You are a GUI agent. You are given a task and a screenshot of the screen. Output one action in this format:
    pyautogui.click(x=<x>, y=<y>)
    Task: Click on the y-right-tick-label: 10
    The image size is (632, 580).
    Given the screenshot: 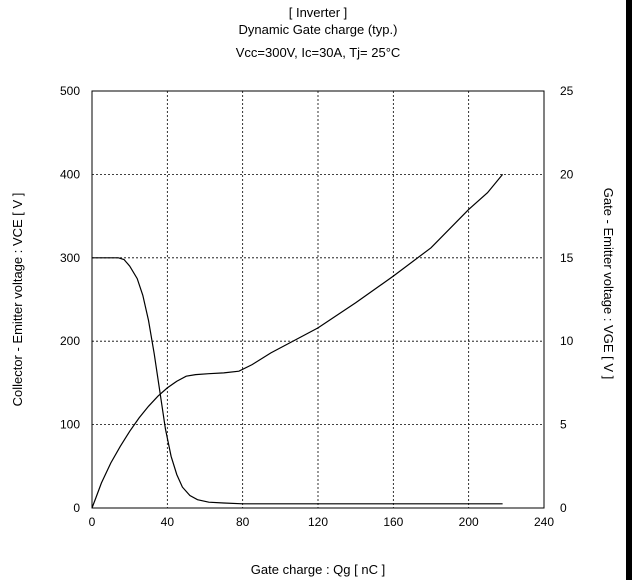 What is the action you would take?
    pyautogui.click(x=567, y=341)
    